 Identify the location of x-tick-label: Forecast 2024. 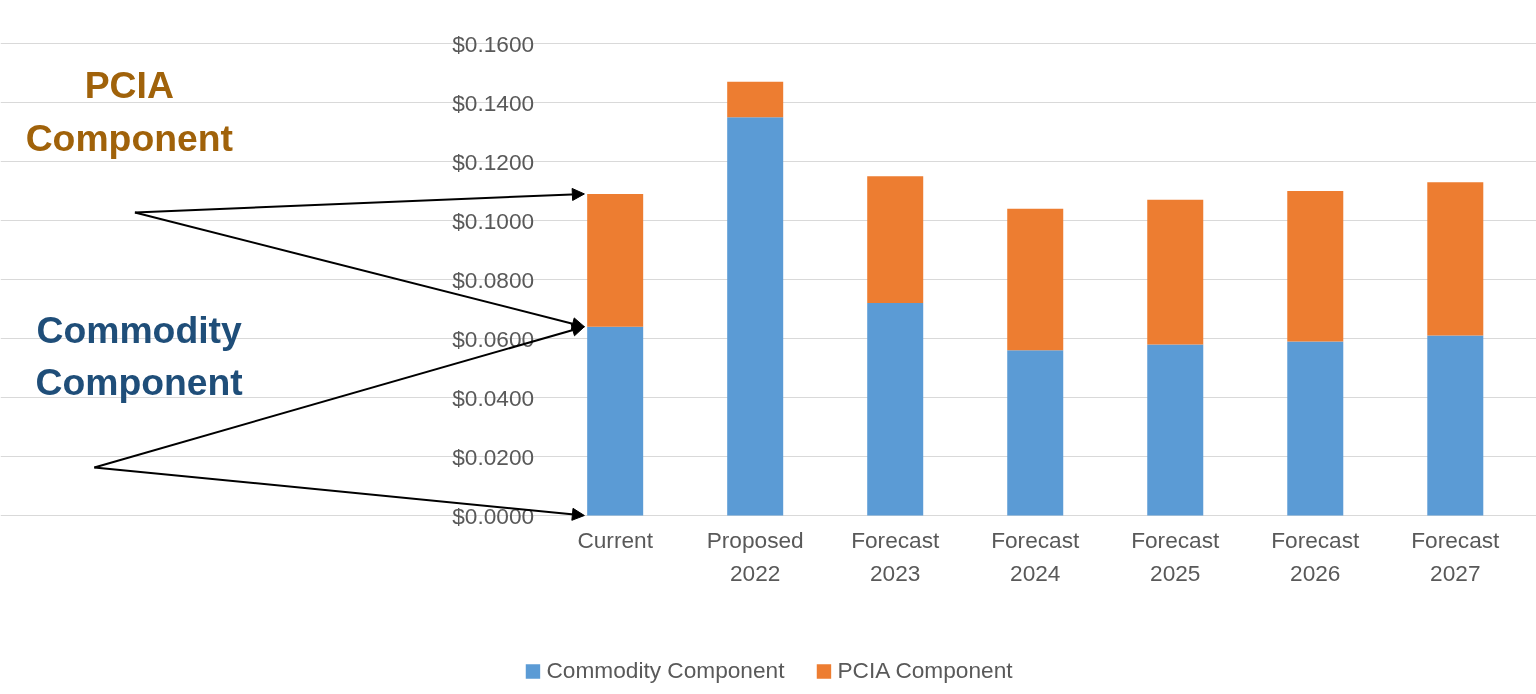
(1036, 556).